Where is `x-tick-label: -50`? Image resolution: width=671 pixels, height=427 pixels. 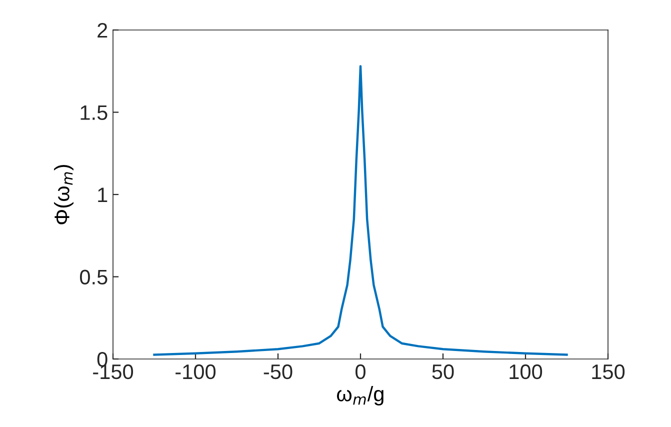
x-tick-label: -50 is located at coordinates (278, 372).